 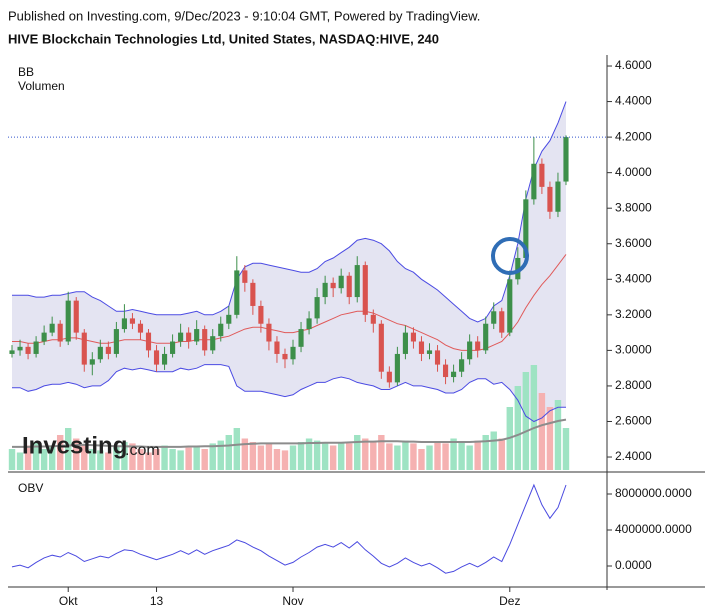 I want to click on y-tick-label: 2.8000, so click(x=633, y=385).